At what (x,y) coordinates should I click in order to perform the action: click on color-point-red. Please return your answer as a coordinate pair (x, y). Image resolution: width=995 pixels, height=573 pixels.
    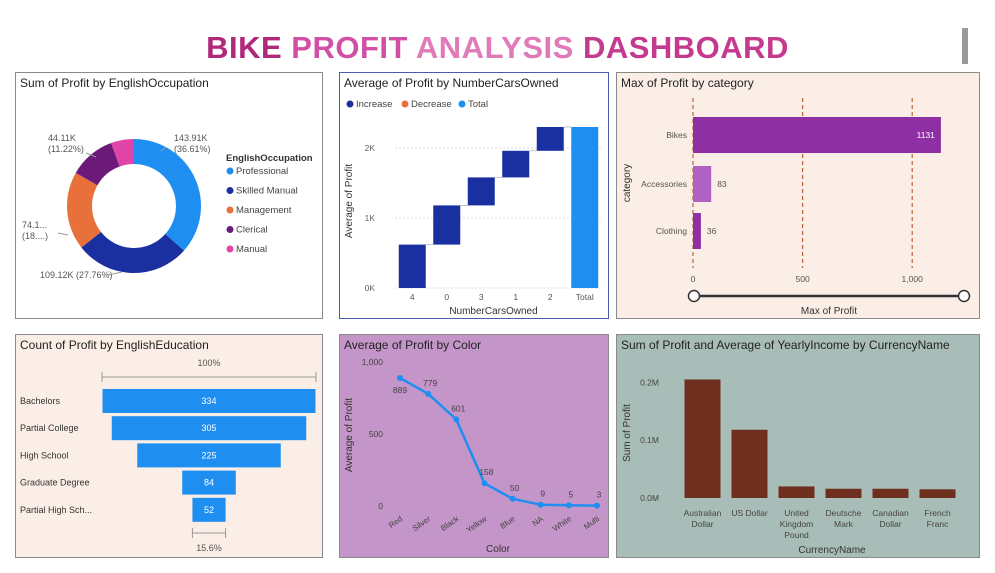
    Looking at the image, I should click on (400, 377).